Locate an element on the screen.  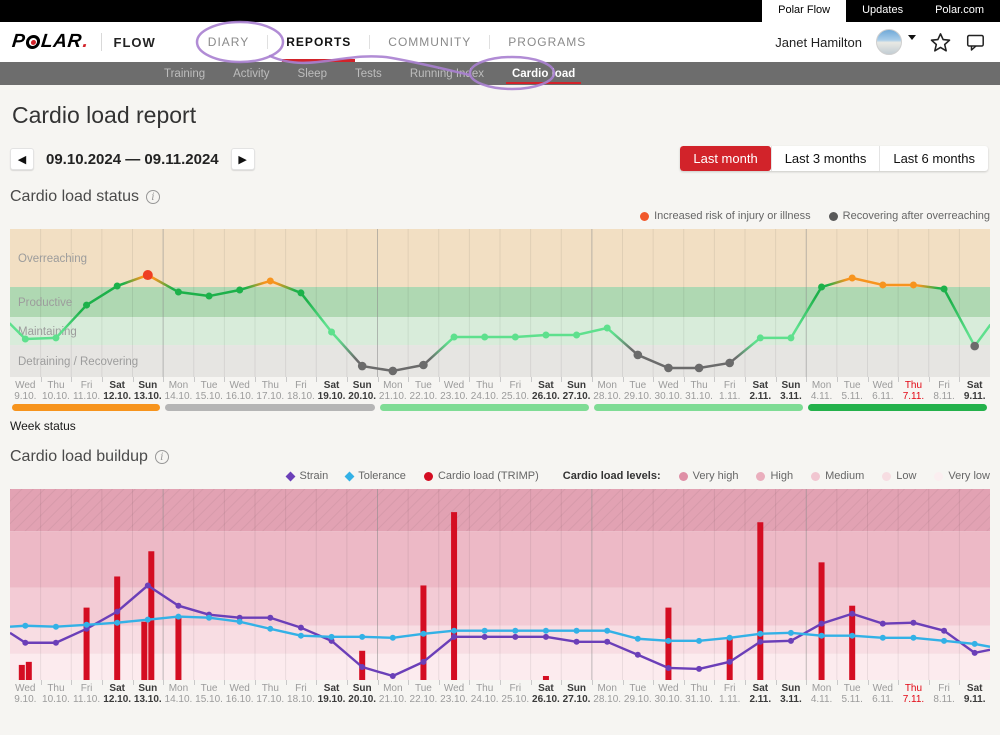
week-status-label: Week status is located at coordinates (43, 426).